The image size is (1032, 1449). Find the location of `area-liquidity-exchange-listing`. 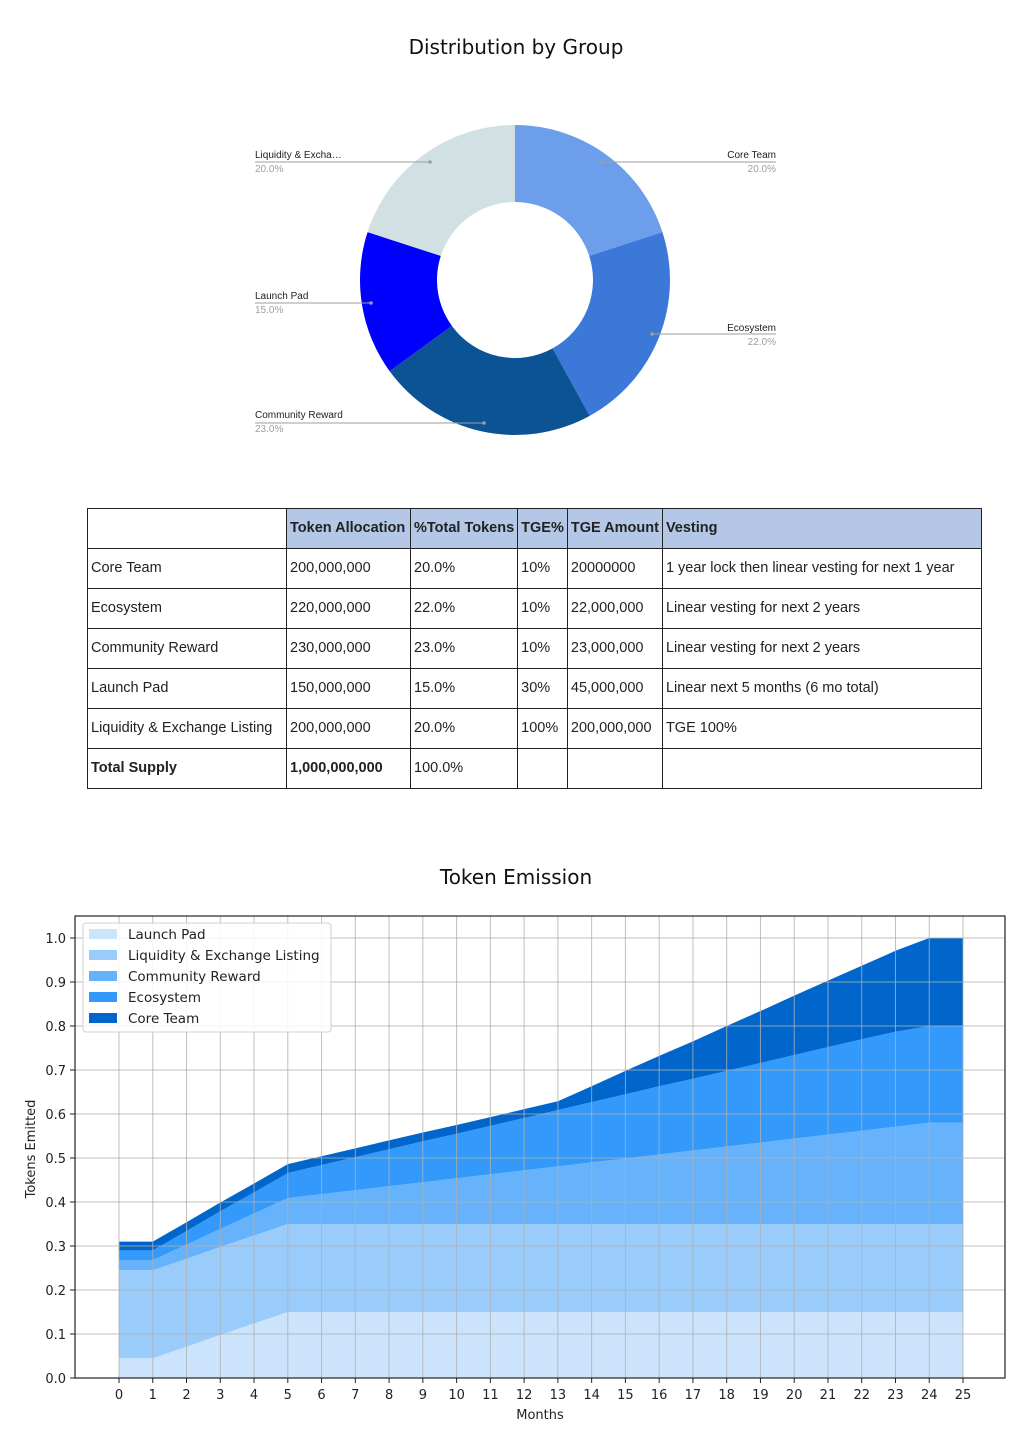

area-liquidity-exchange-listing is located at coordinates (541, 1291).